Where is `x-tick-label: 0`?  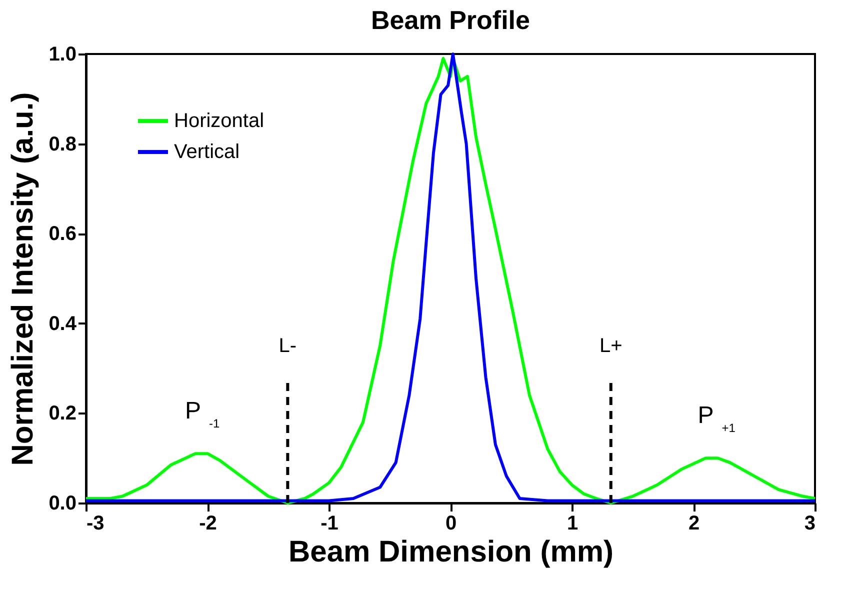 x-tick-label: 0 is located at coordinates (451, 523).